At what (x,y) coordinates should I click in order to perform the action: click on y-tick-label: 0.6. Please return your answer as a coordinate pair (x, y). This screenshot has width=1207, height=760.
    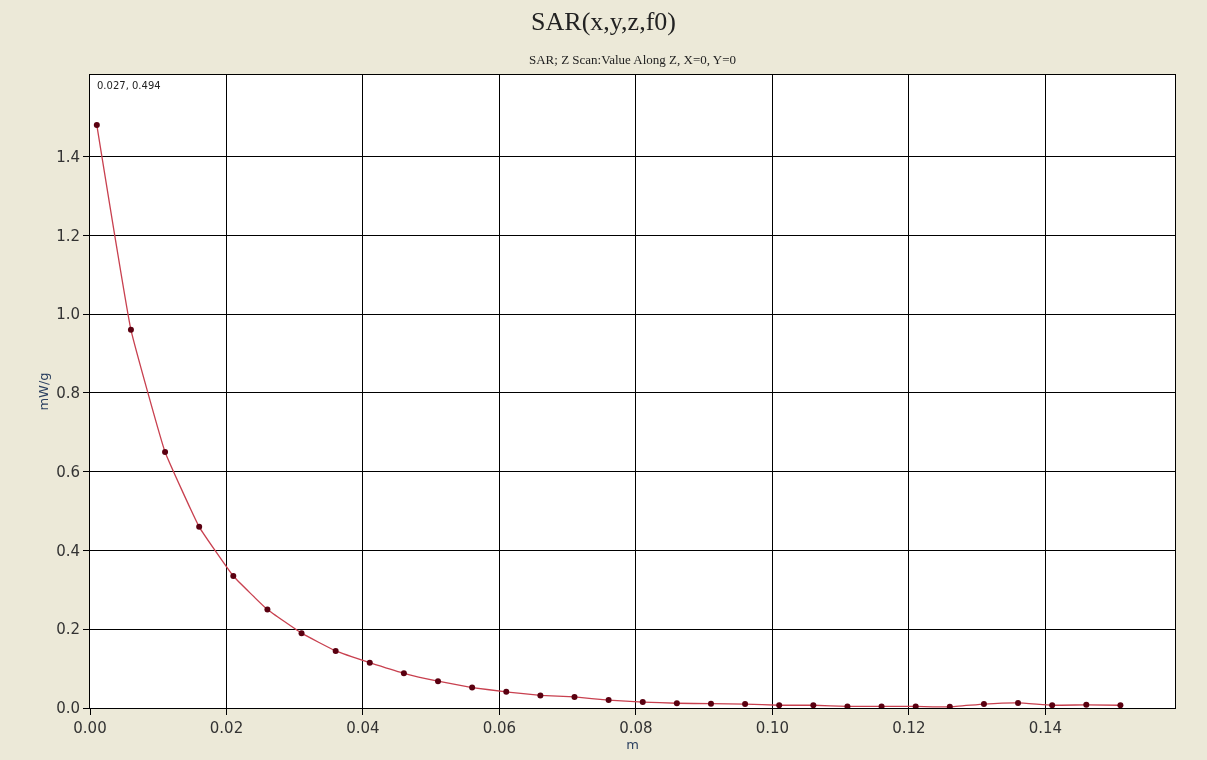
    Looking at the image, I should click on (68, 471).